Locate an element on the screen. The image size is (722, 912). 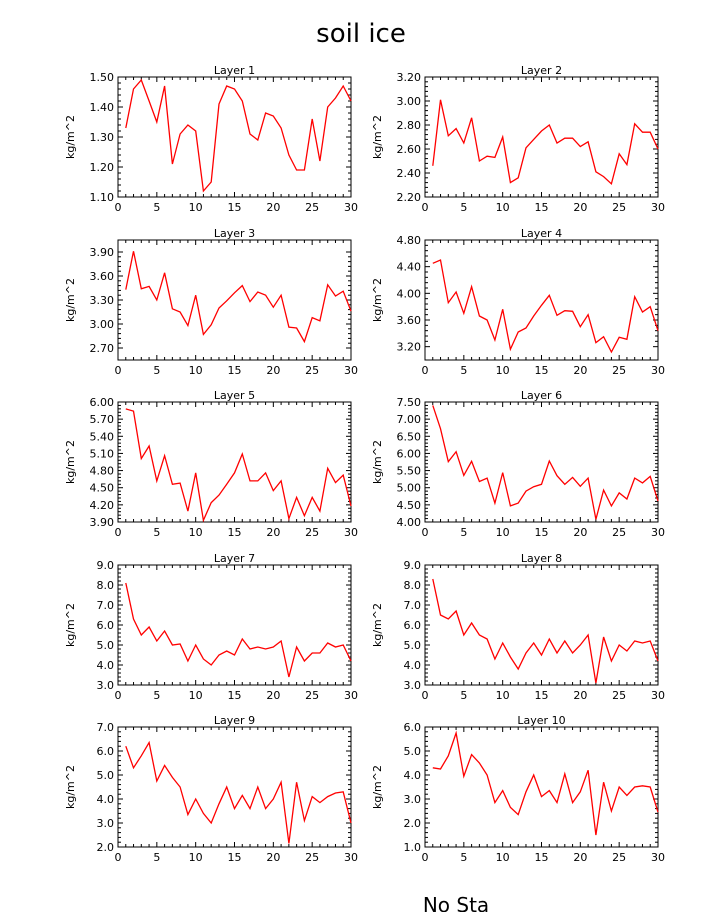
panel-title: Layer 6 is located at coordinates (541, 395).